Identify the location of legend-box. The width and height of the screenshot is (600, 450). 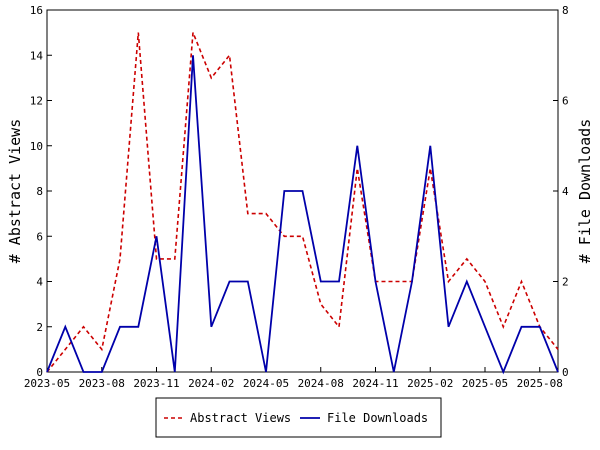
(298, 417).